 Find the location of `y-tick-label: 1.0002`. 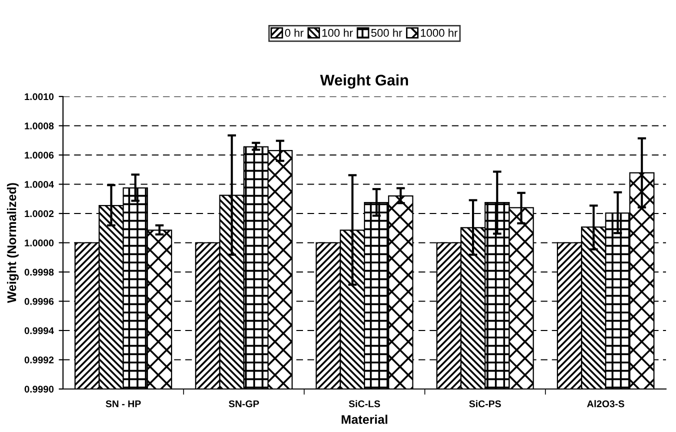

y-tick-label: 1.0002 is located at coordinates (39, 214).